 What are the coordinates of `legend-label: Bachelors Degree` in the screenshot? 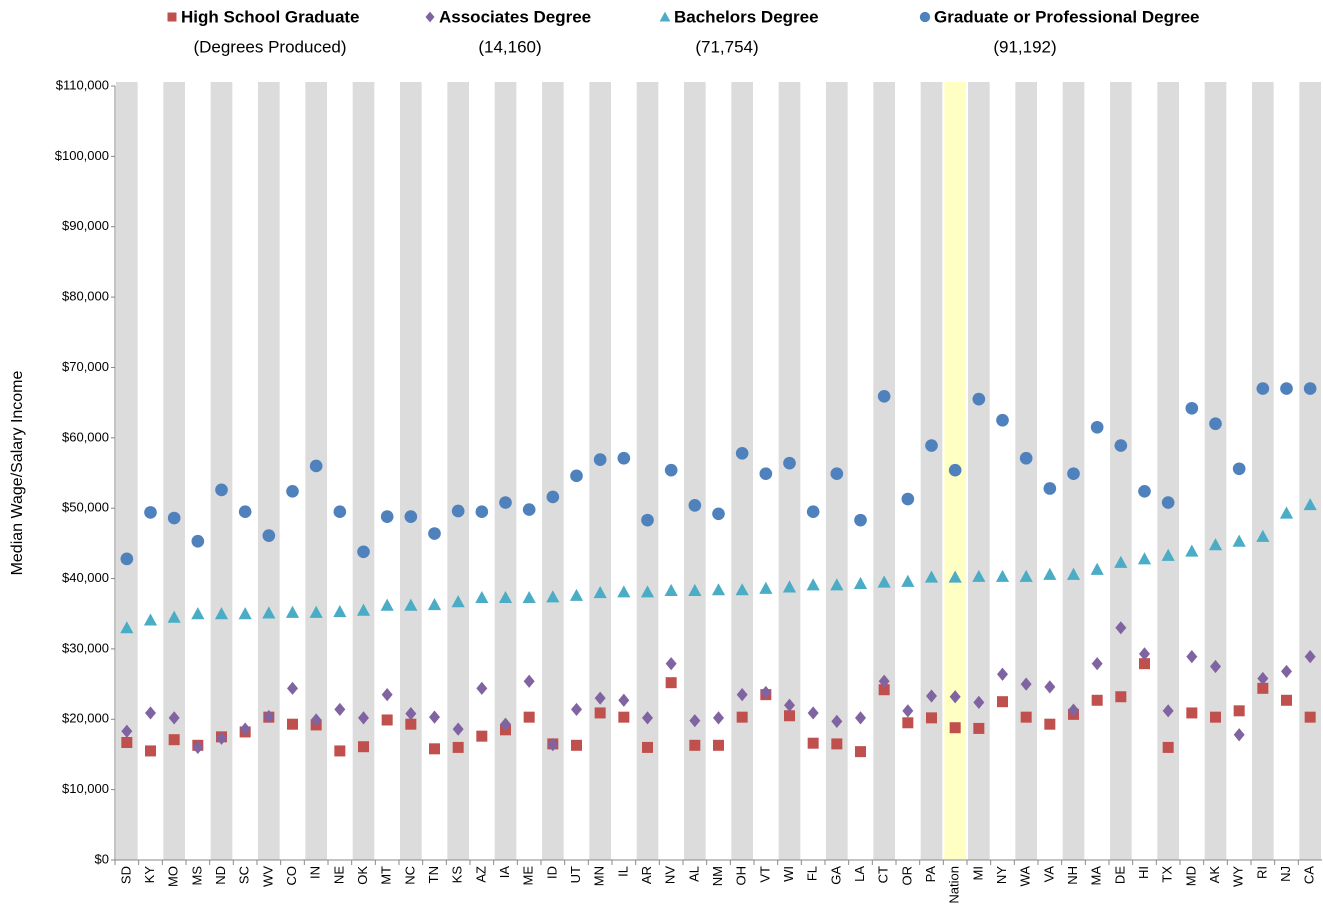 It's located at (746, 16).